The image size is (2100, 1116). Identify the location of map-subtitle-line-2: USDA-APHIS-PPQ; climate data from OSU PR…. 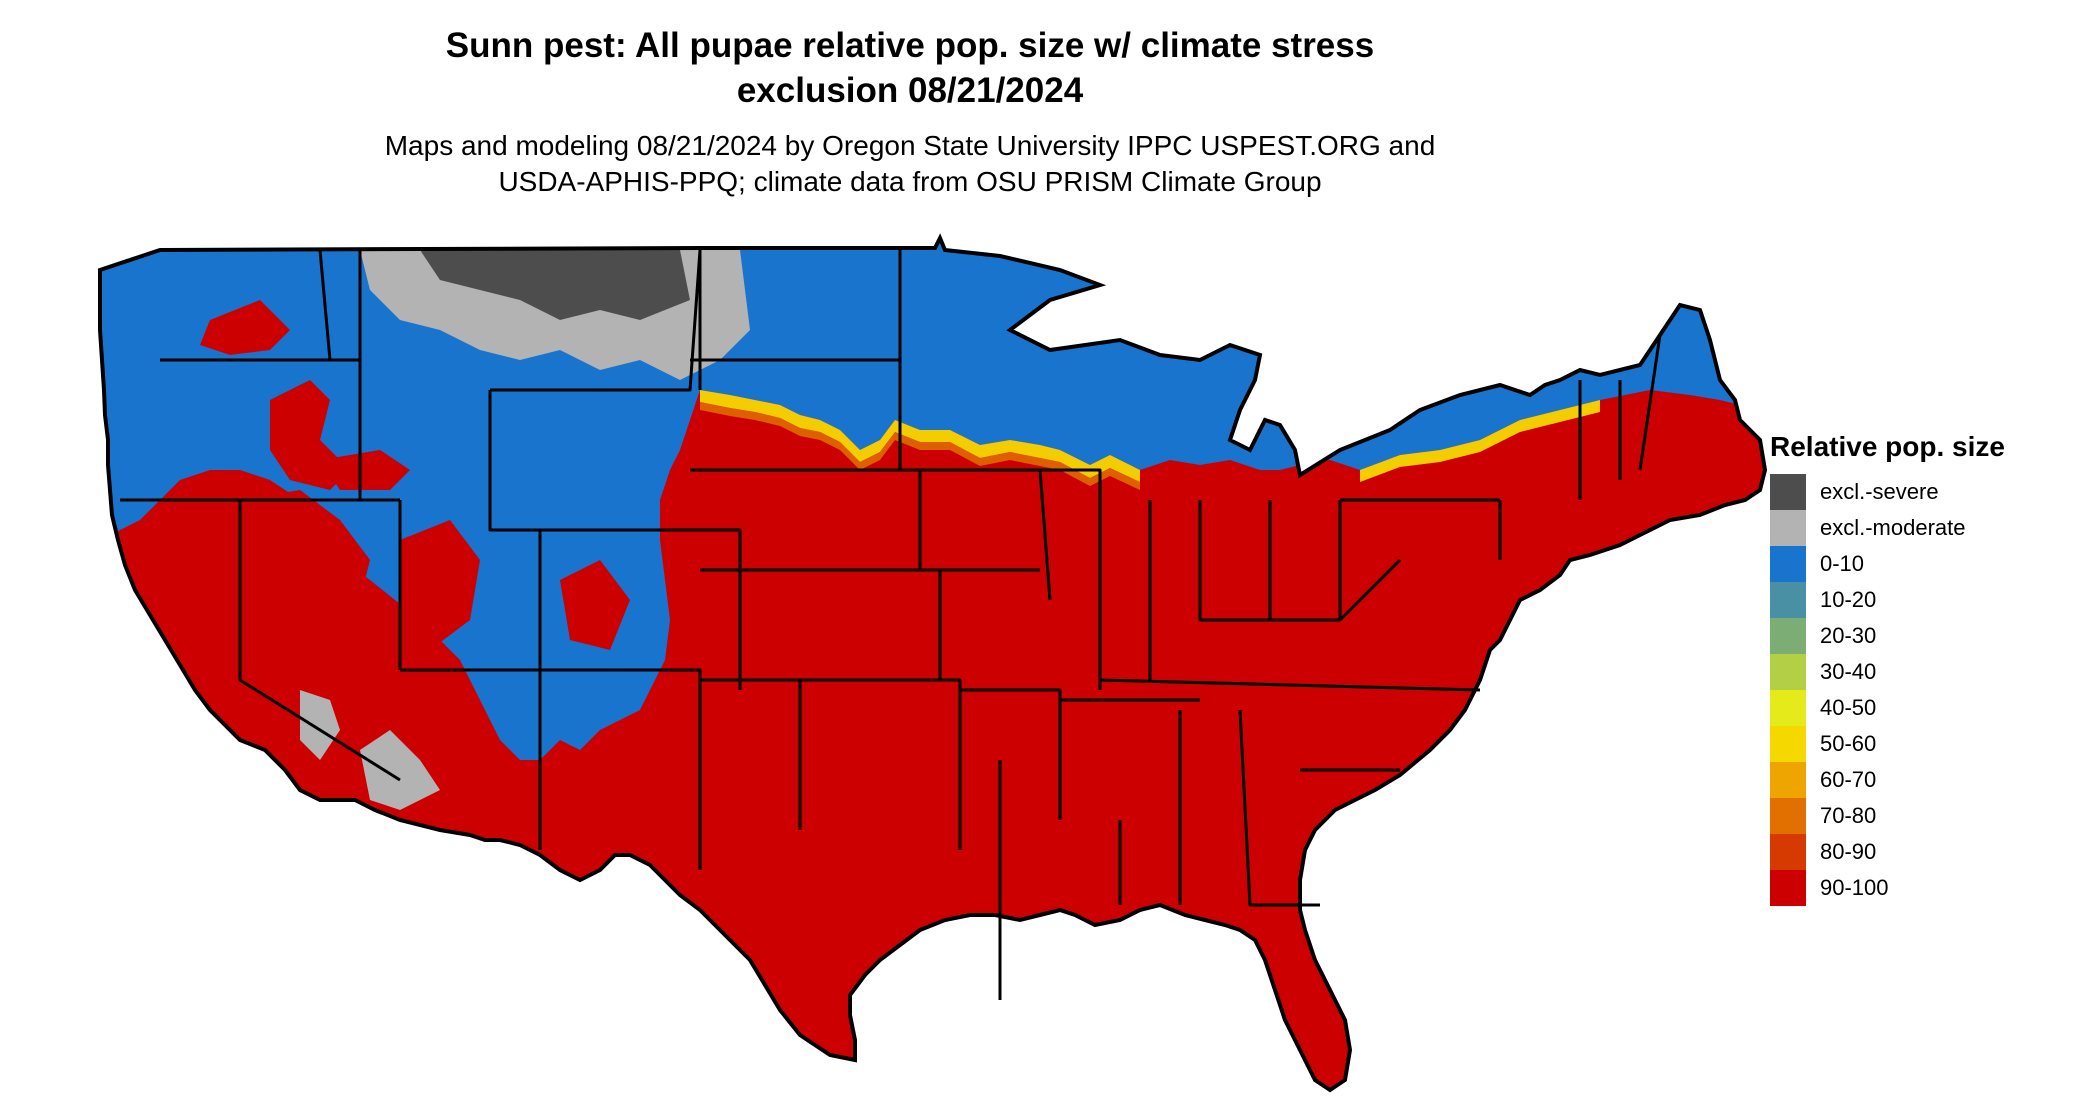
(910, 181).